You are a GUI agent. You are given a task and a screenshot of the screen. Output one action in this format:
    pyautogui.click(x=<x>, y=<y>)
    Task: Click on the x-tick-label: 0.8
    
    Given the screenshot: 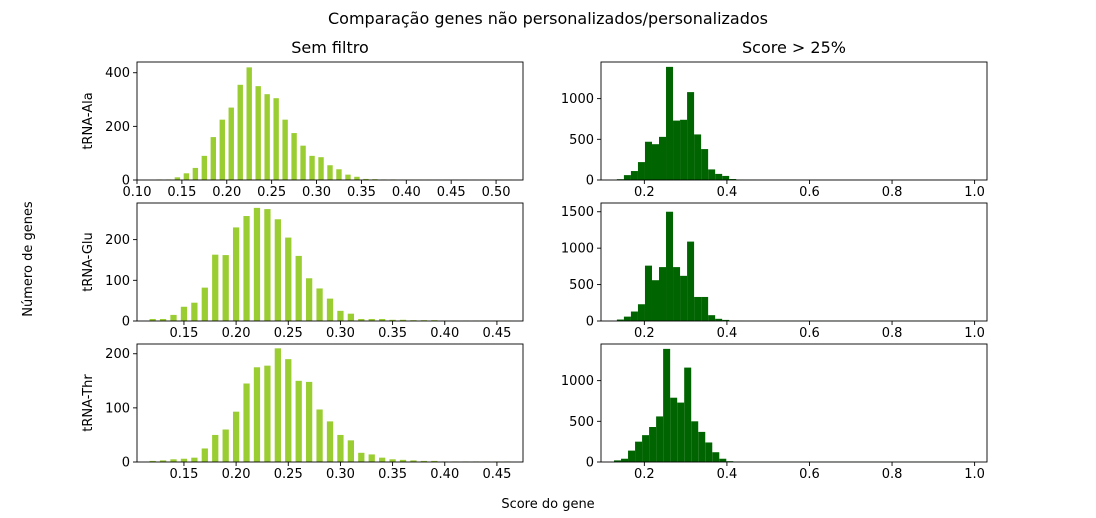 What is the action you would take?
    pyautogui.click(x=892, y=192)
    